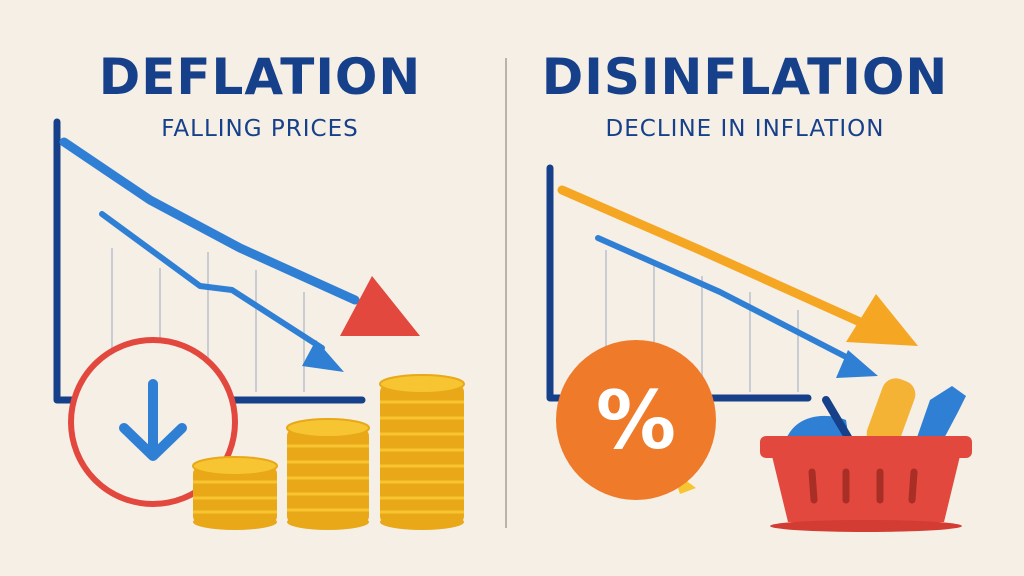 The width and height of the screenshot is (1024, 576). Describe the element at coordinates (260, 129) in the screenshot. I see `deflation-subtitle: FALLING PRICES` at that location.